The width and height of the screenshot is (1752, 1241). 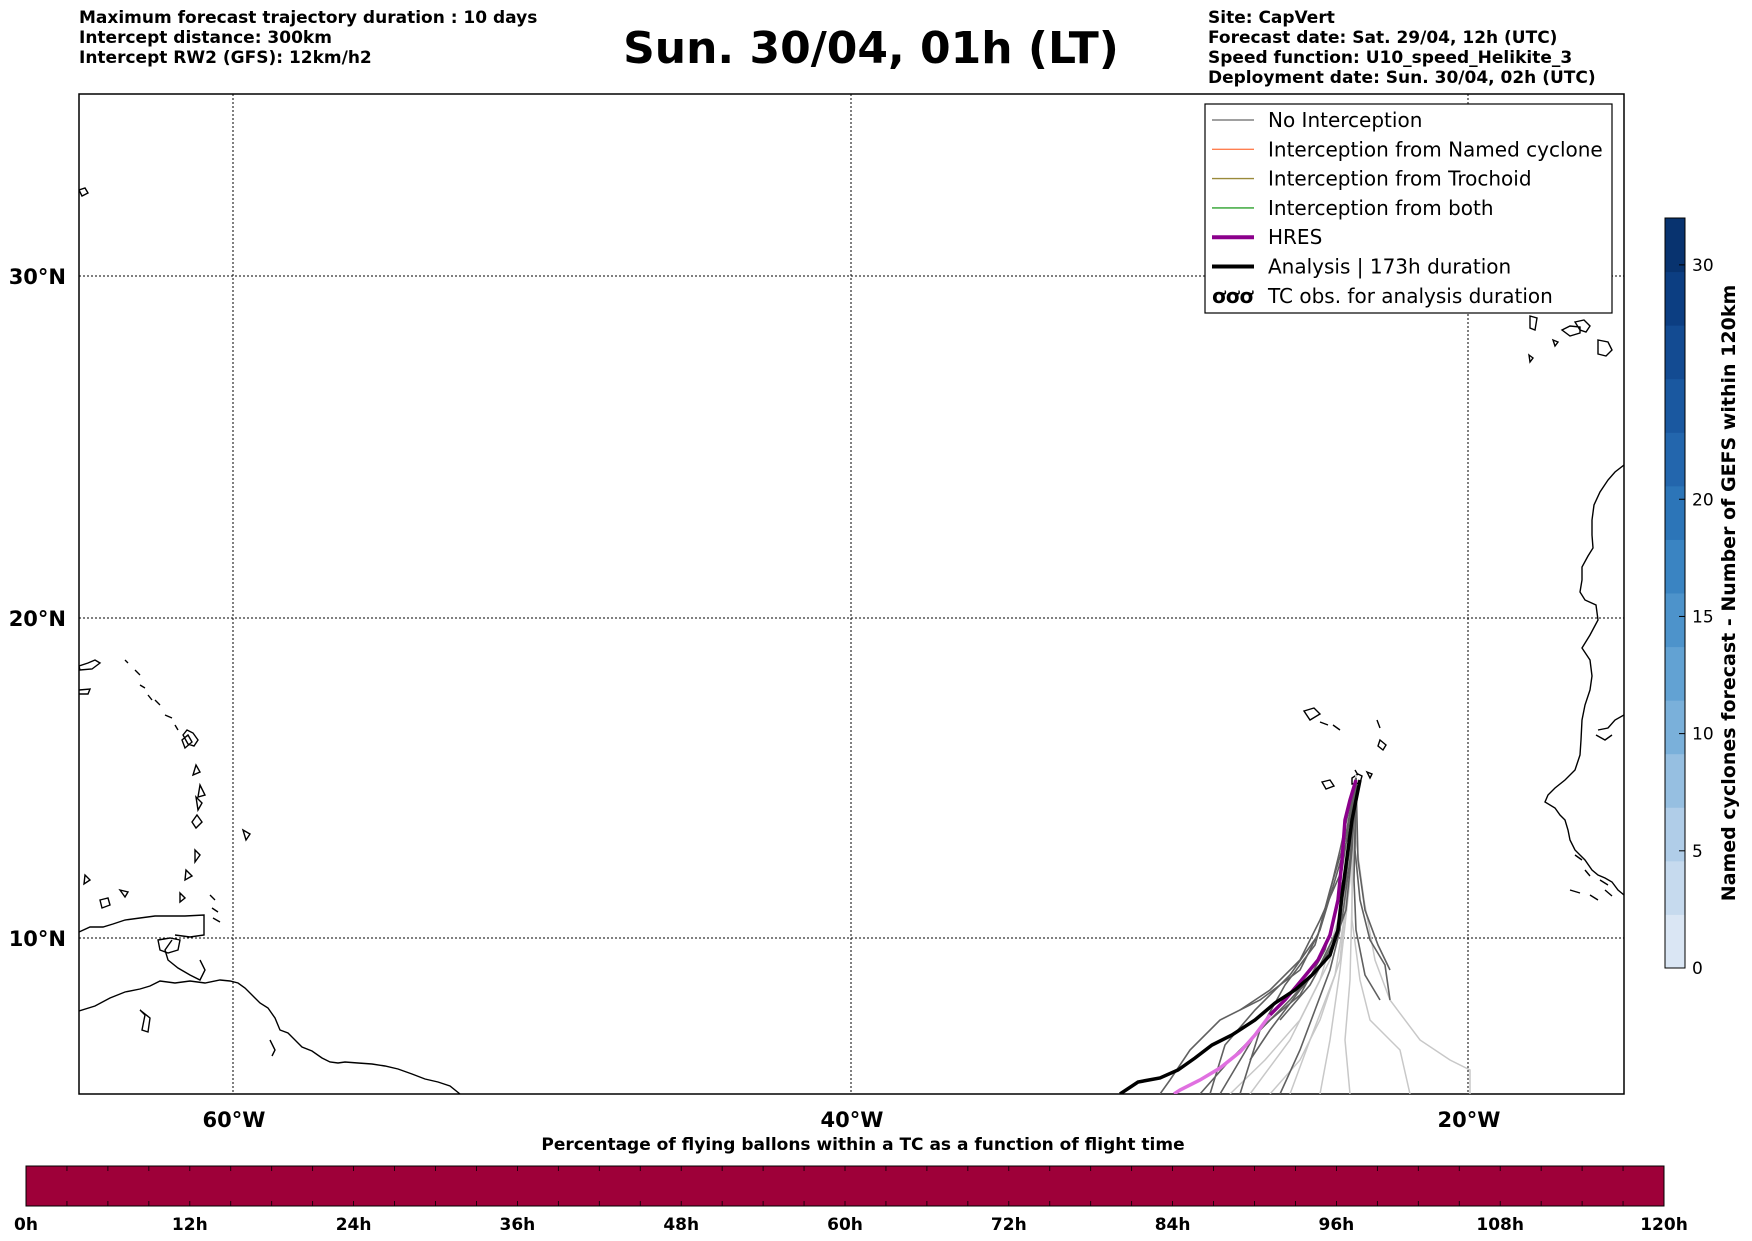 I want to click on analysis-trajectory, so click(x=1240, y=936).